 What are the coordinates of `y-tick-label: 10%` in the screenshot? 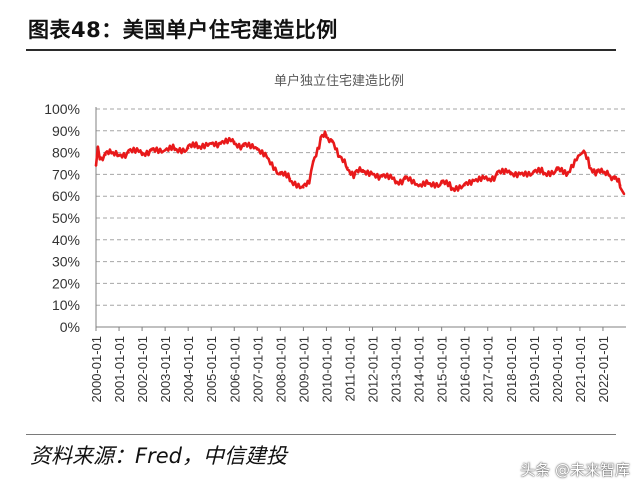 It's located at (66, 305).